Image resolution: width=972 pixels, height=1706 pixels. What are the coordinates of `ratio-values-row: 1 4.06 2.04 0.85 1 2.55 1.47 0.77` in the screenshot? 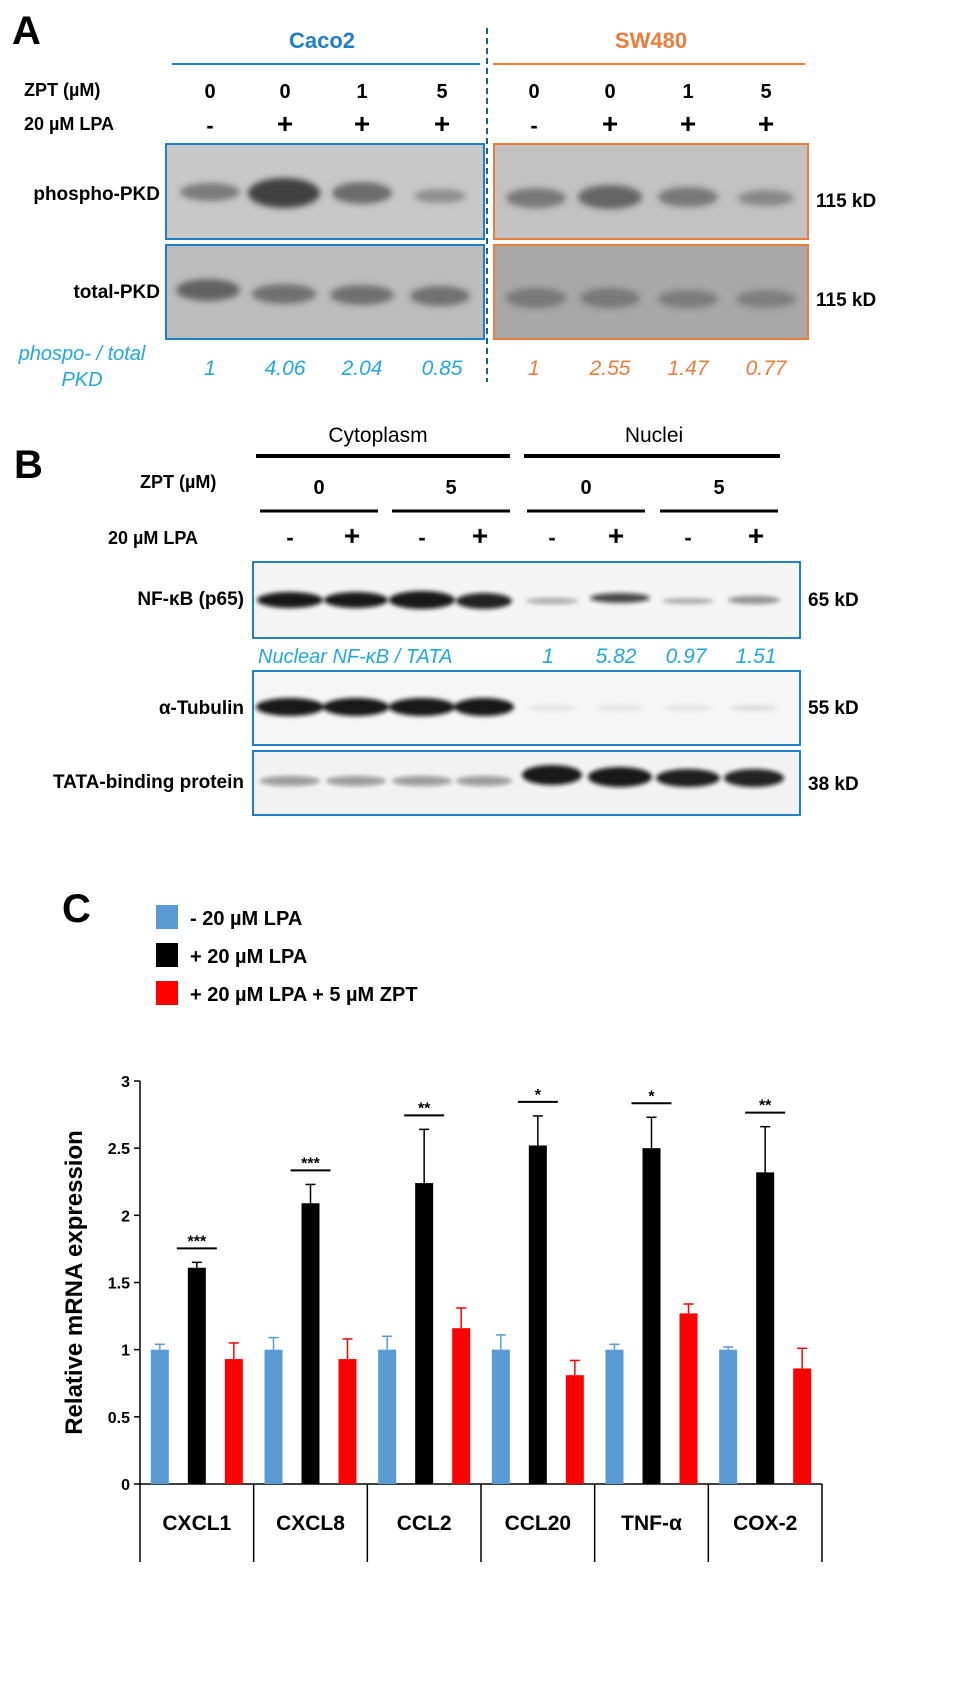 It's located at (496, 368).